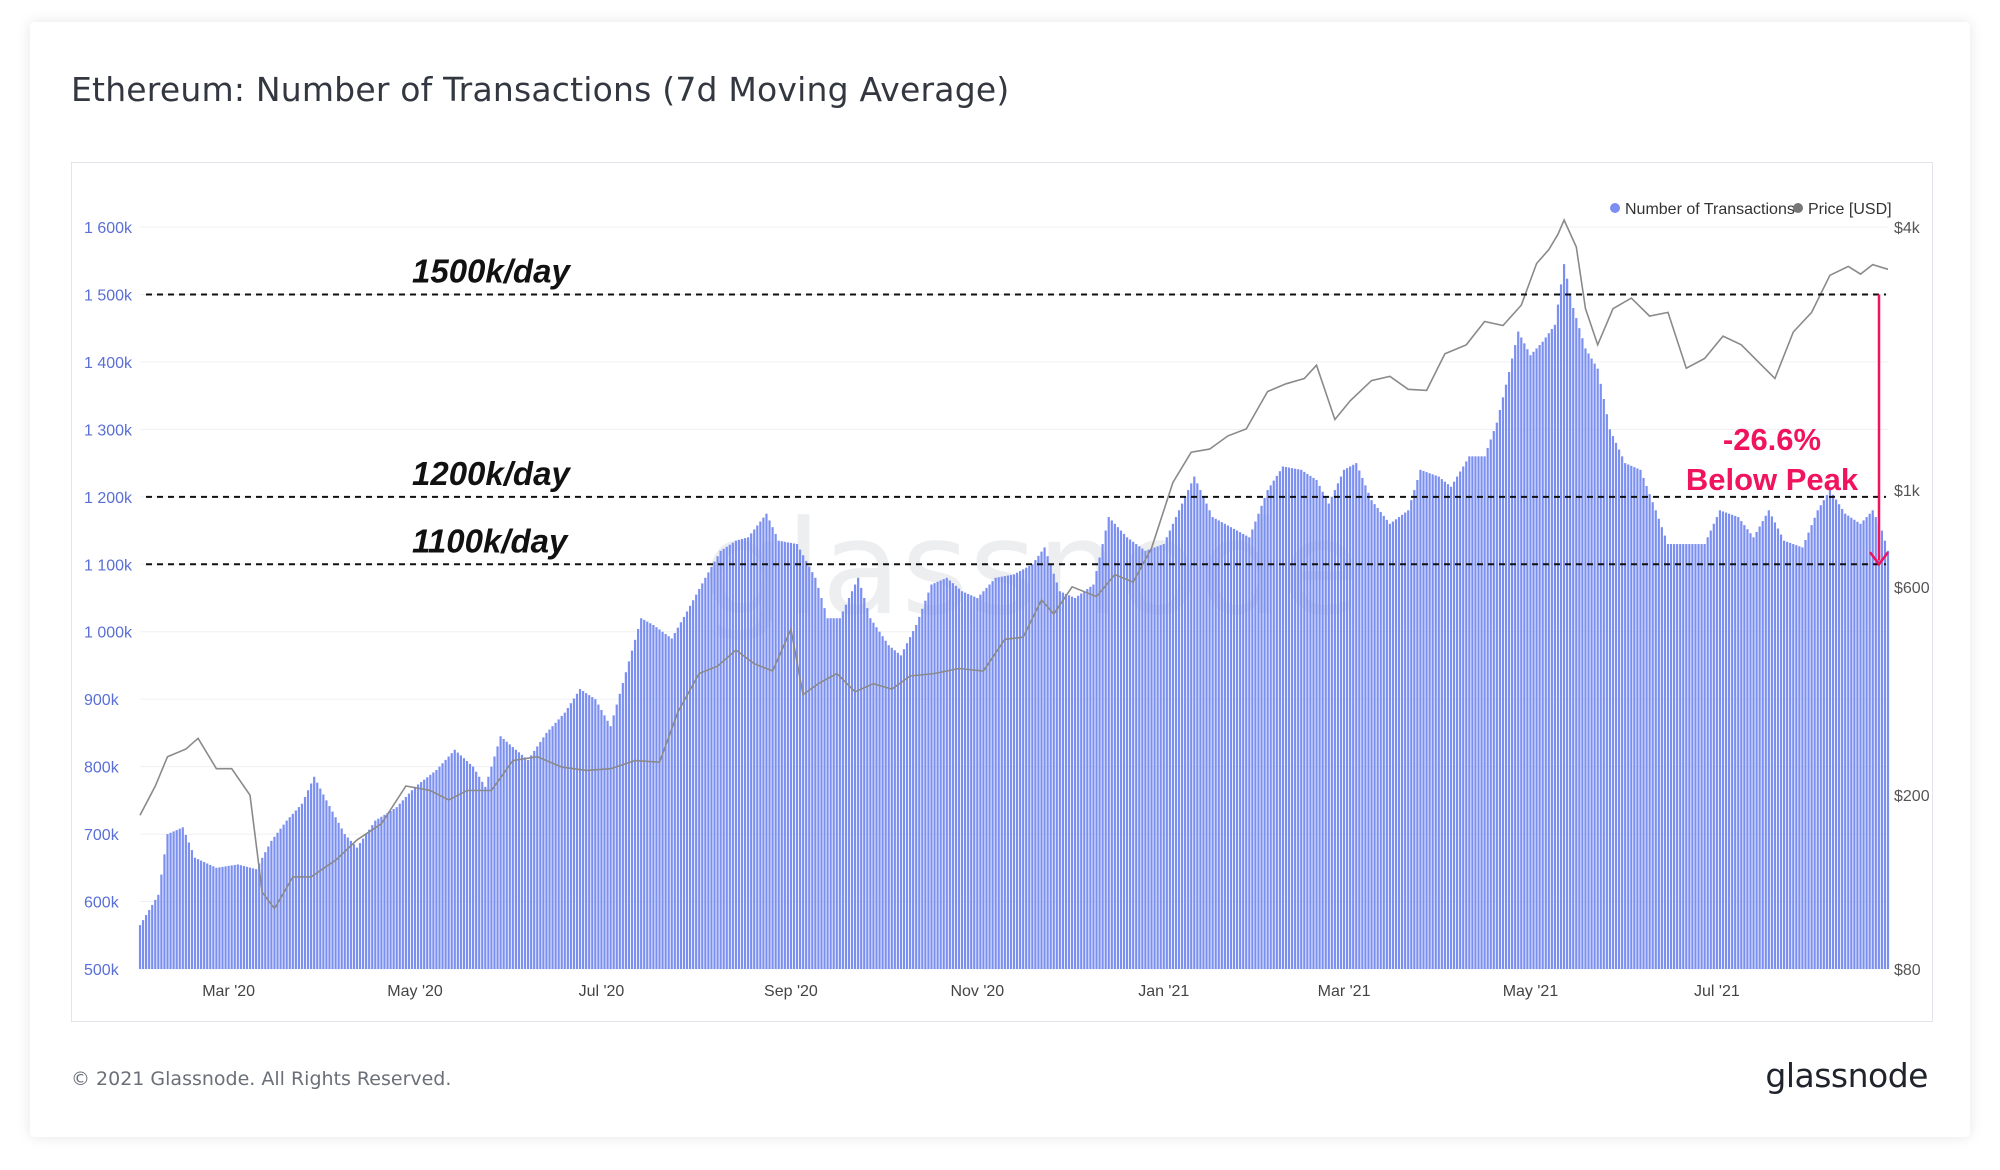 The height and width of the screenshot is (1170, 2000). Describe the element at coordinates (491, 473) in the screenshot. I see `ref-line-label: 1200k/day` at that location.